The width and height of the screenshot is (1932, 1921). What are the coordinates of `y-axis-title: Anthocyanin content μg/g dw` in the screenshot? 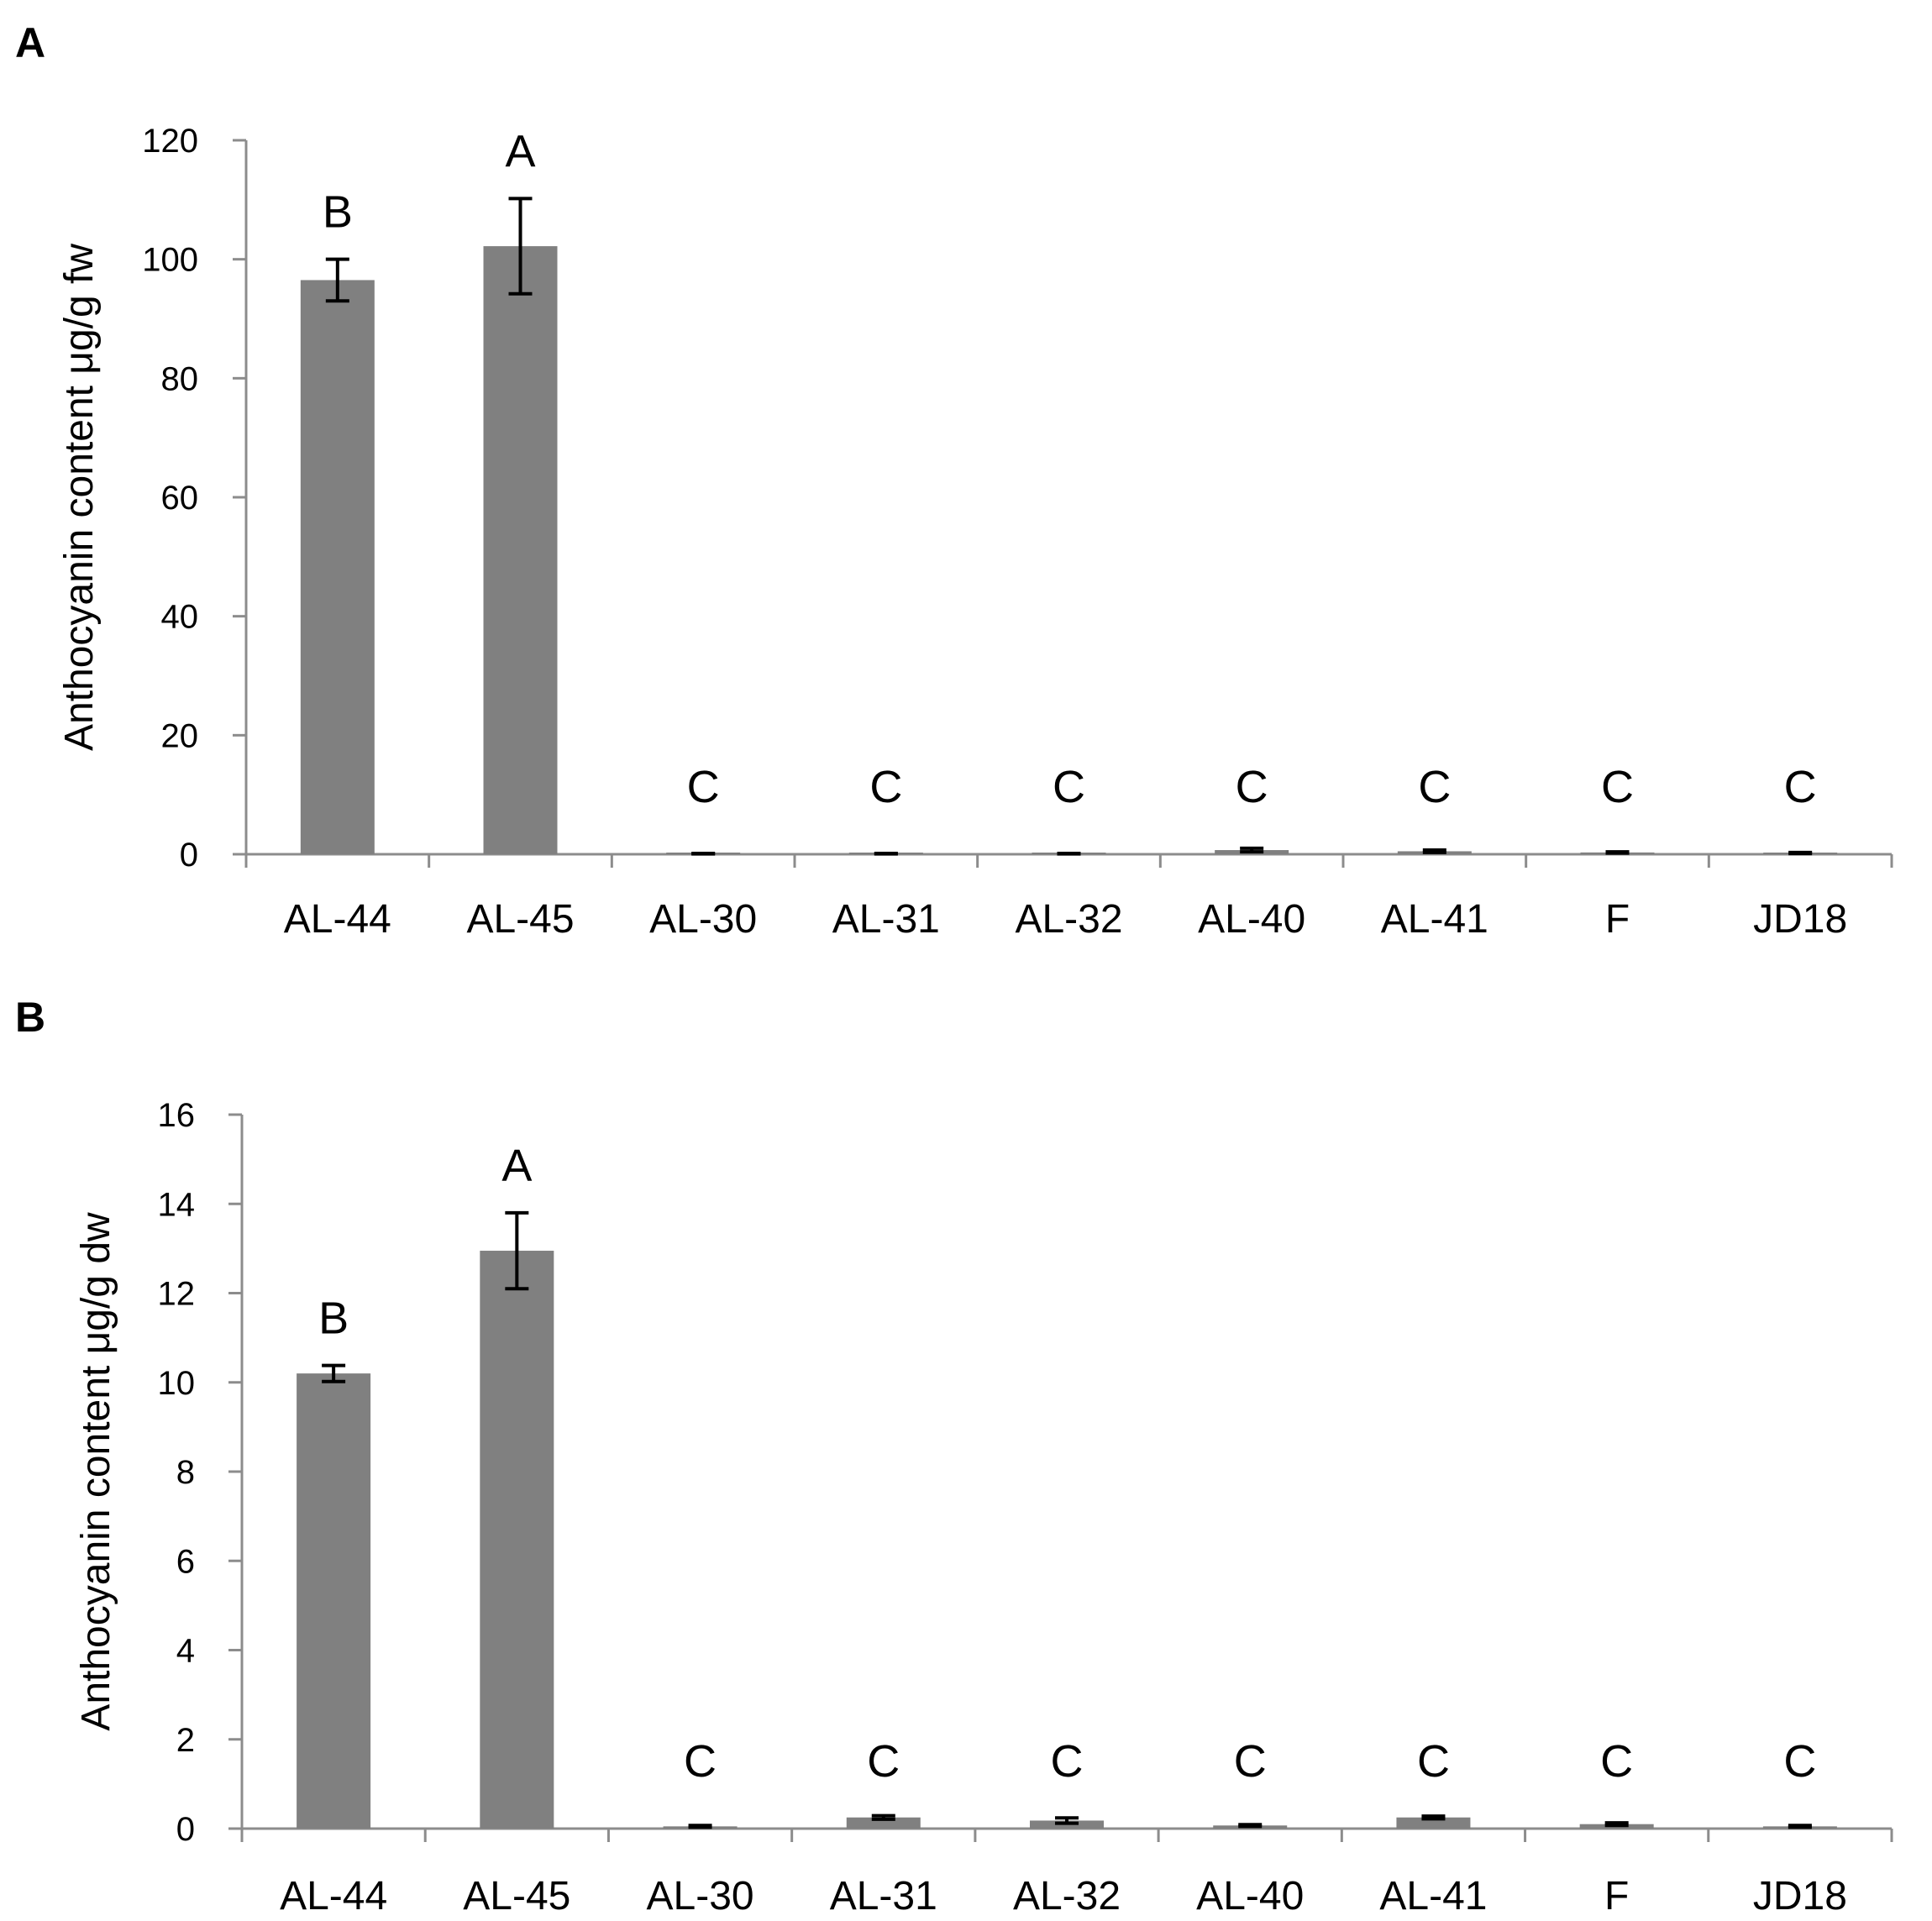 It's located at (96, 1471).